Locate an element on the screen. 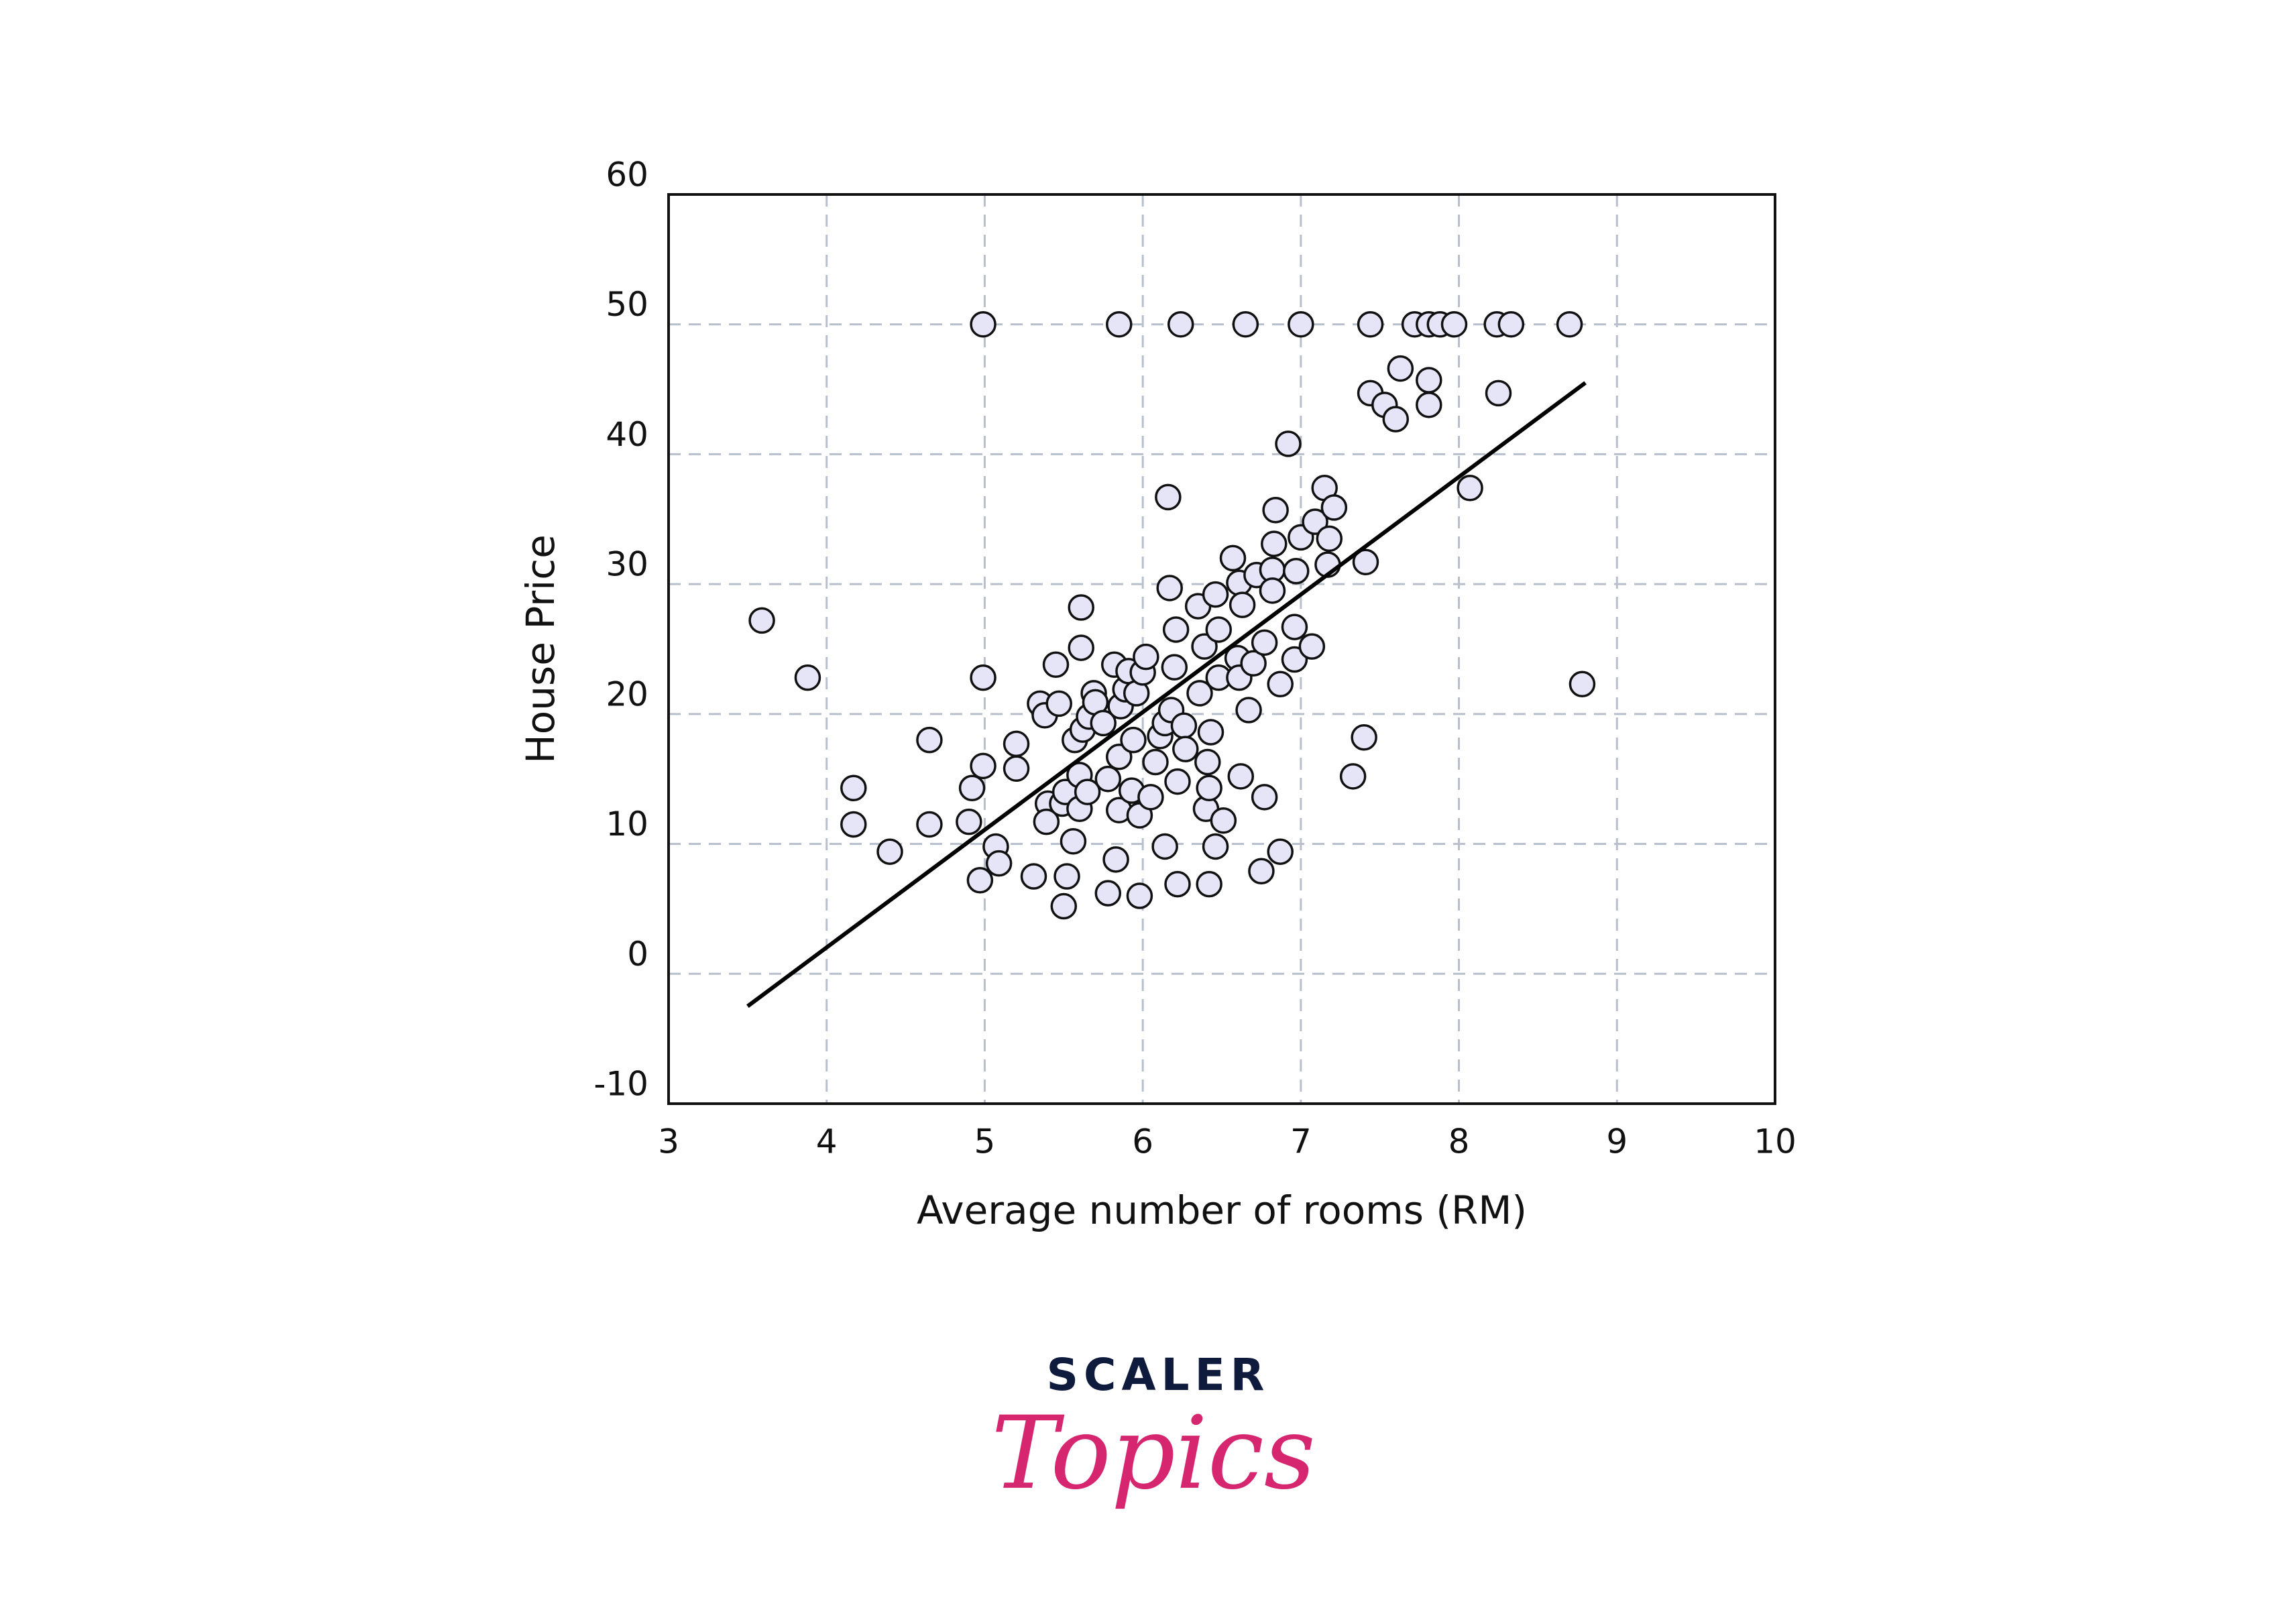  logo-product: Topics is located at coordinates (1153, 1453).